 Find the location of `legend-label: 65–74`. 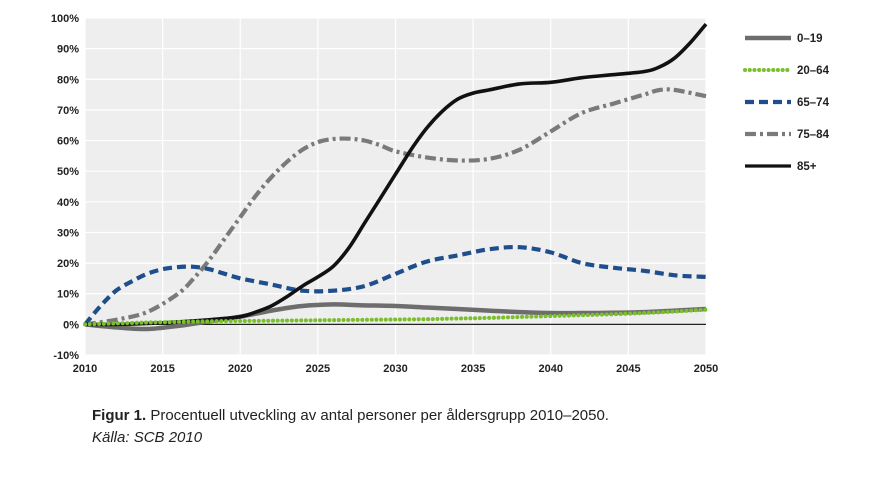

legend-label: 65–74 is located at coordinates (813, 103).